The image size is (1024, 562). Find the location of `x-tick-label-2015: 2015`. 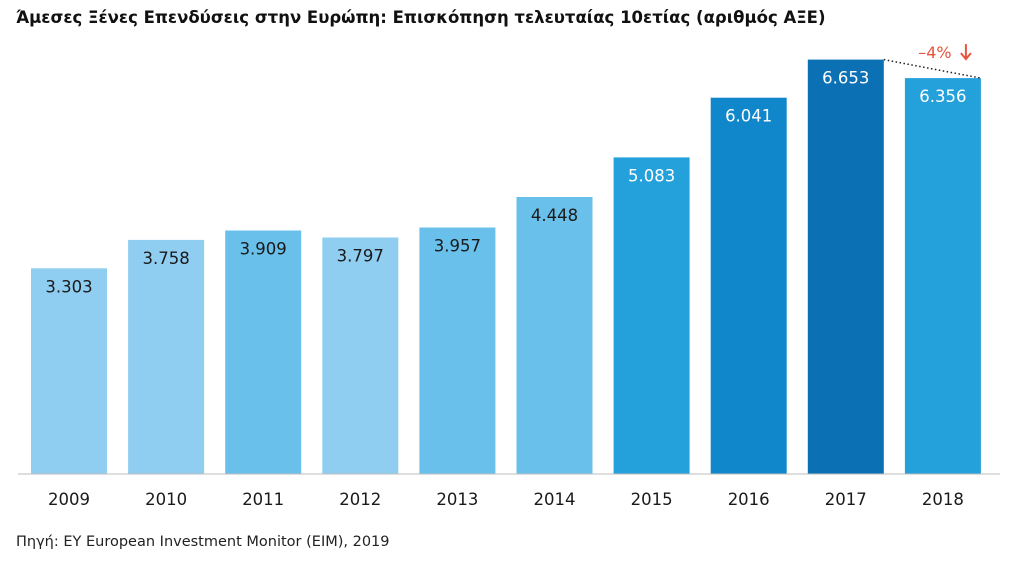

x-tick-label-2015: 2015 is located at coordinates (652, 499).